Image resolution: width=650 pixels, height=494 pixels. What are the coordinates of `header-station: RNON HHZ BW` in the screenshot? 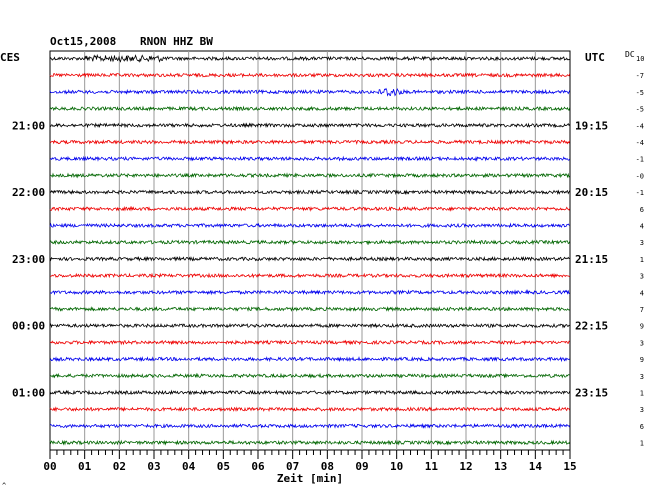 It's located at (176, 41).